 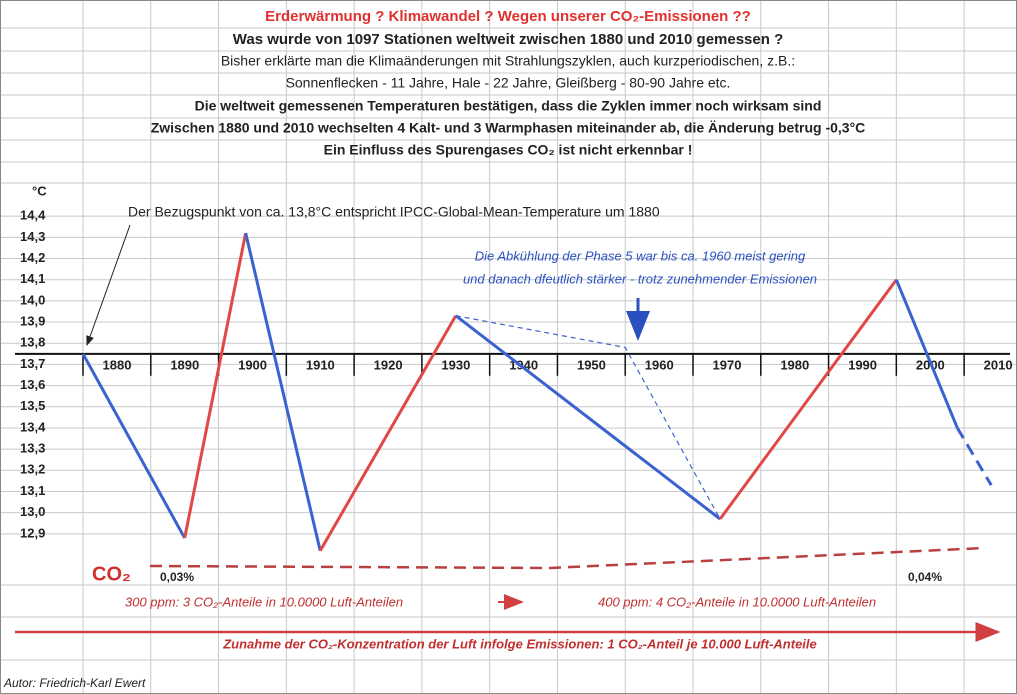 What do you see at coordinates (108, 285) in the screenshot?
I see `arrow` at bounding box center [108, 285].